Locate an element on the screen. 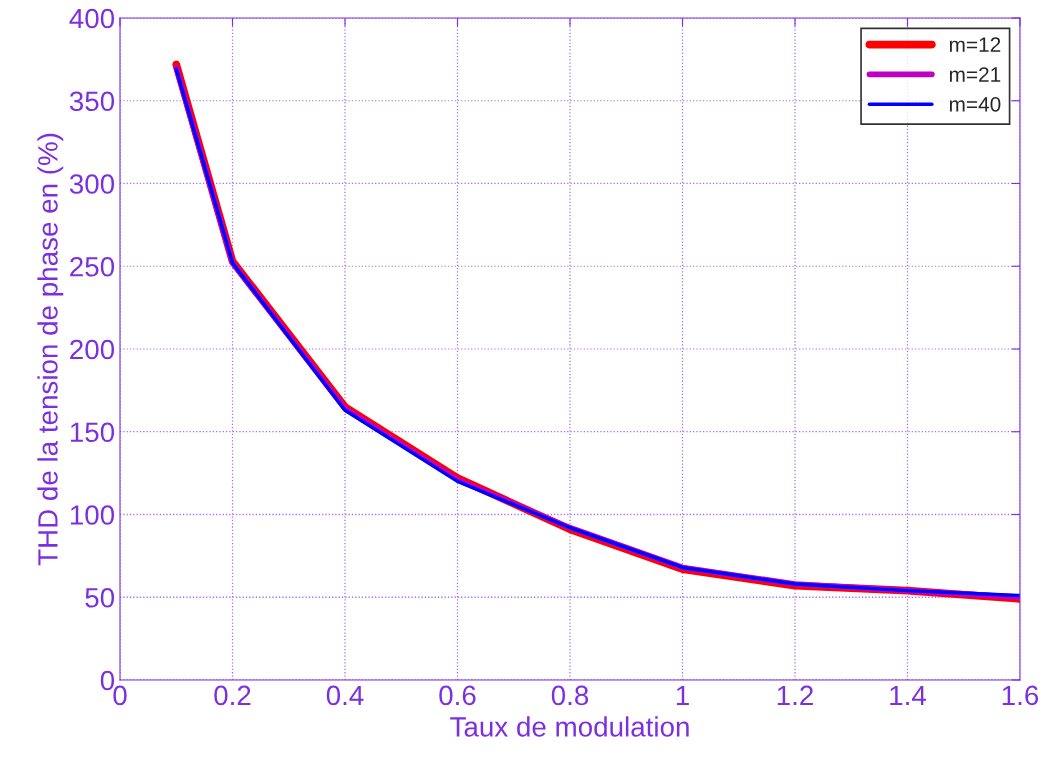 The image size is (1046, 760). x-axis-title: Taux de modulation is located at coordinates (569, 726).